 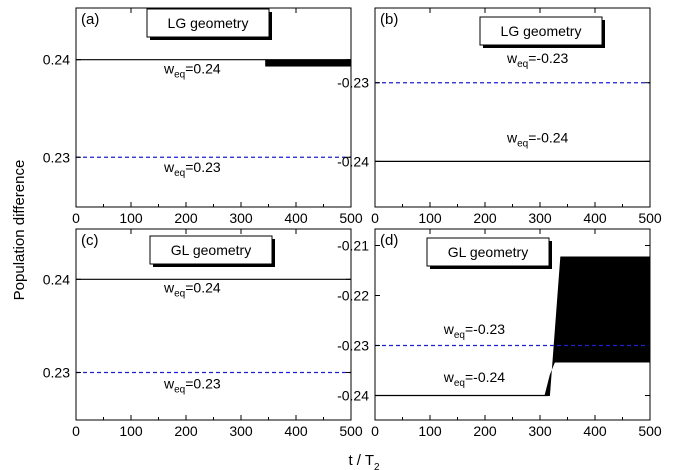 I want to click on panel-letter: (c), so click(x=90, y=240).